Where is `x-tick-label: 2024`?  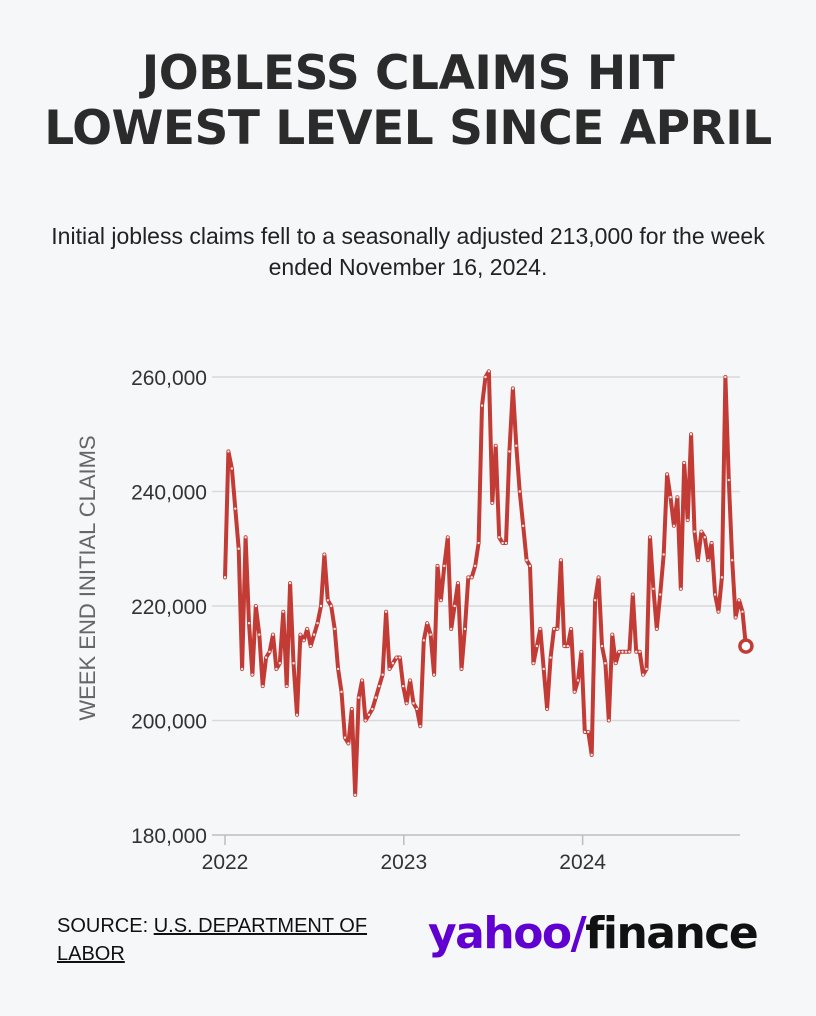
x-tick-label: 2024 is located at coordinates (582, 862).